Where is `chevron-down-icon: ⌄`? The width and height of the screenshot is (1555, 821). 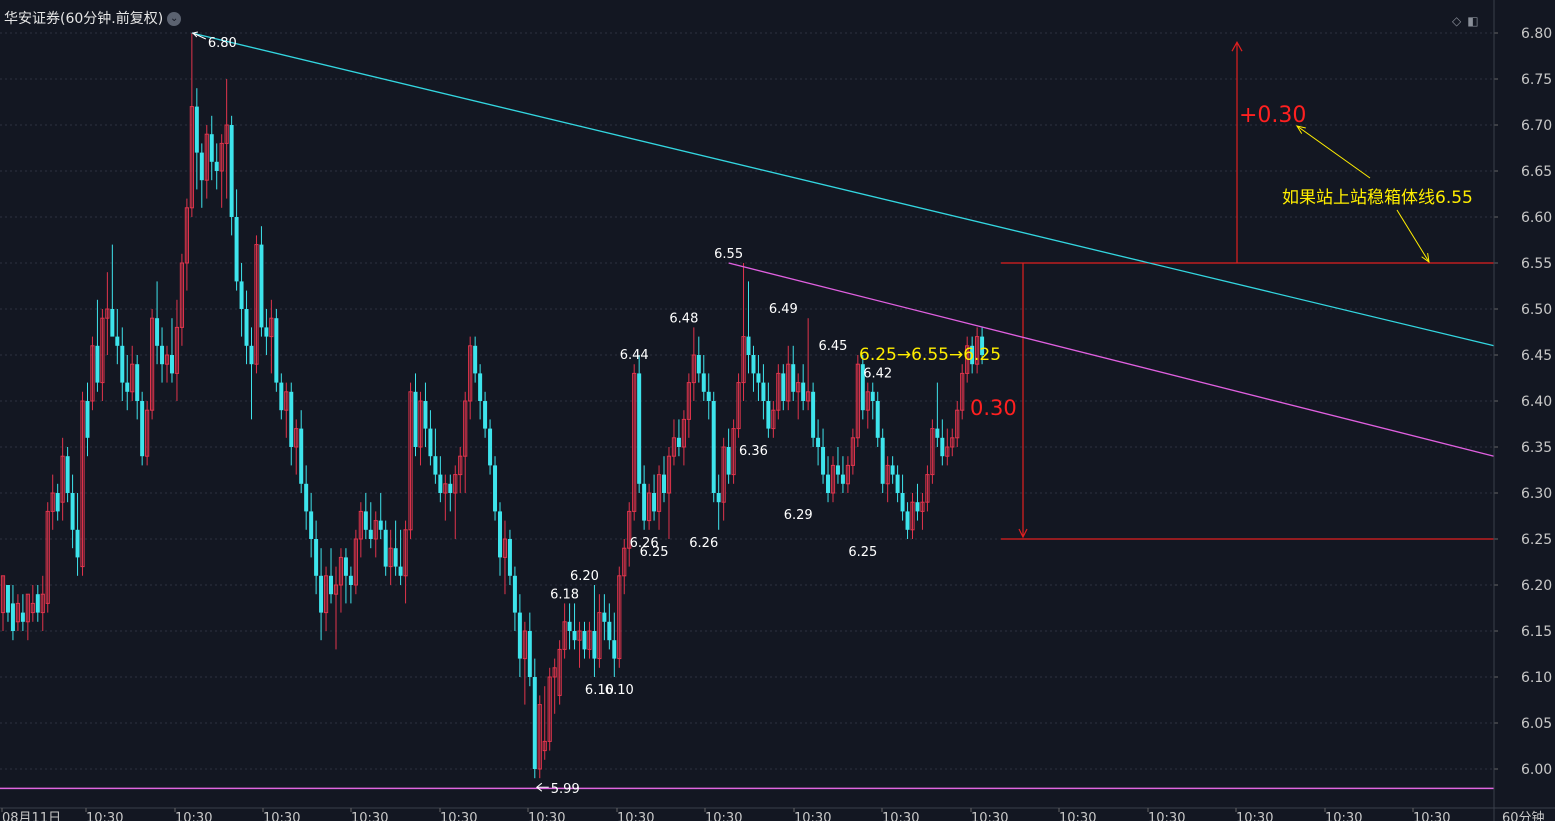
chevron-down-icon: ⌄ is located at coordinates (174, 19).